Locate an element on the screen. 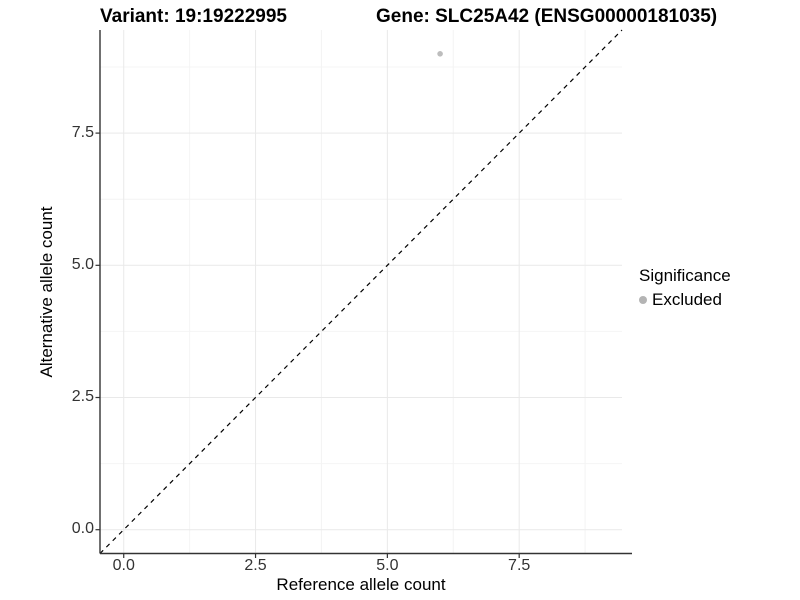  x-tick-label: 0.0 is located at coordinates (123, 565).